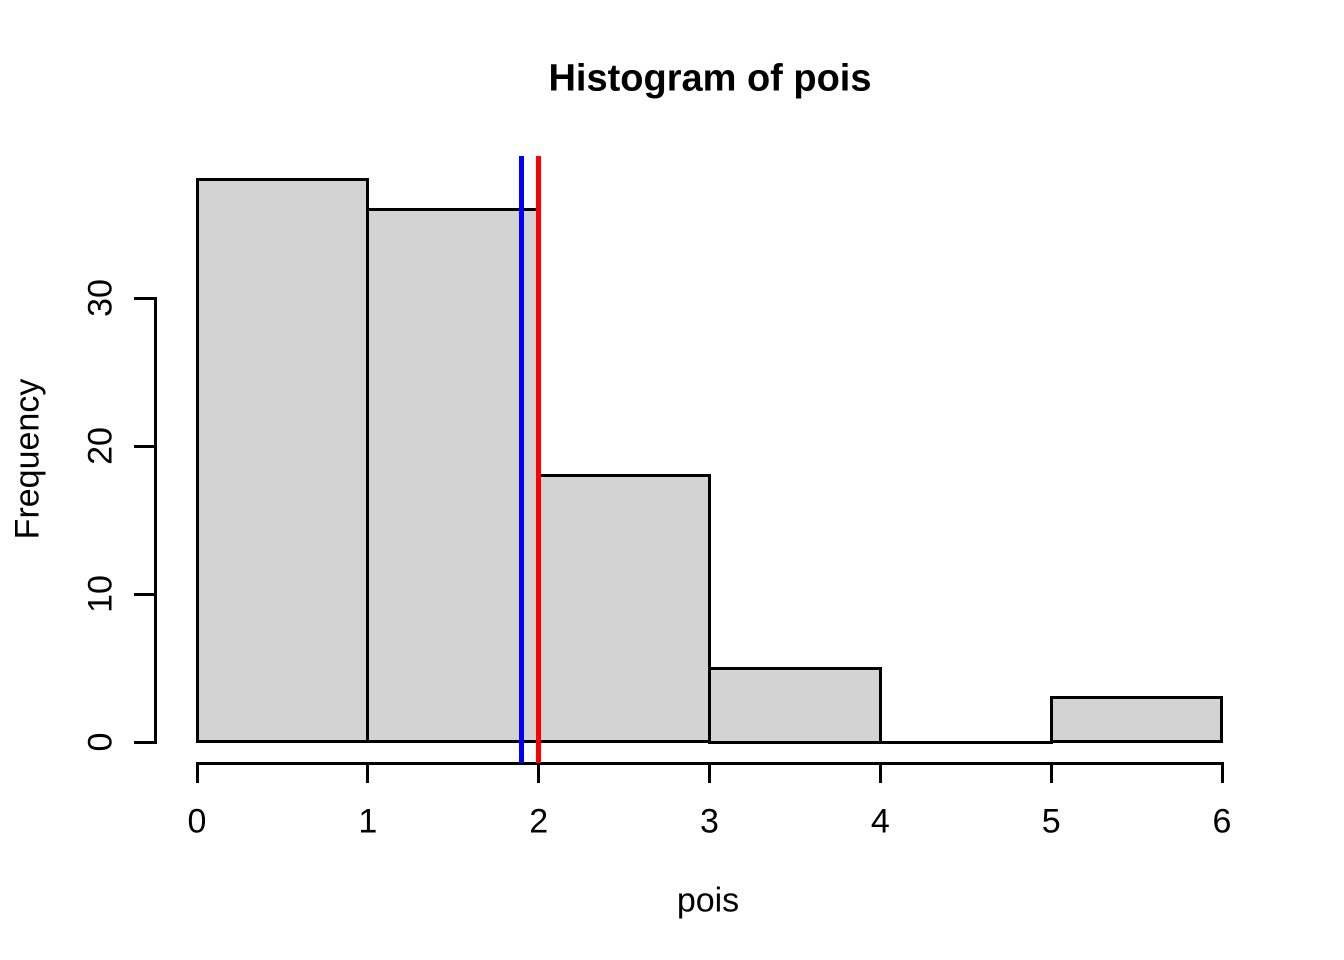 This screenshot has height=960, width=1344. What do you see at coordinates (710, 78) in the screenshot?
I see `chart-title: Histogram of pois` at bounding box center [710, 78].